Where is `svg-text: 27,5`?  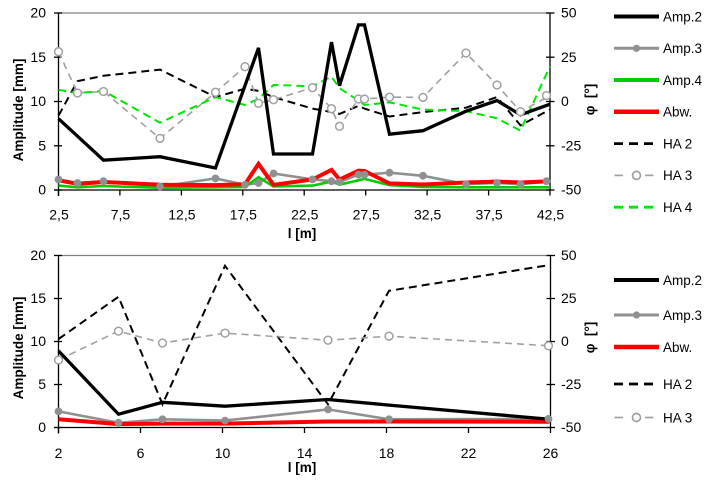 svg-text: 27,5 is located at coordinates (366, 214).